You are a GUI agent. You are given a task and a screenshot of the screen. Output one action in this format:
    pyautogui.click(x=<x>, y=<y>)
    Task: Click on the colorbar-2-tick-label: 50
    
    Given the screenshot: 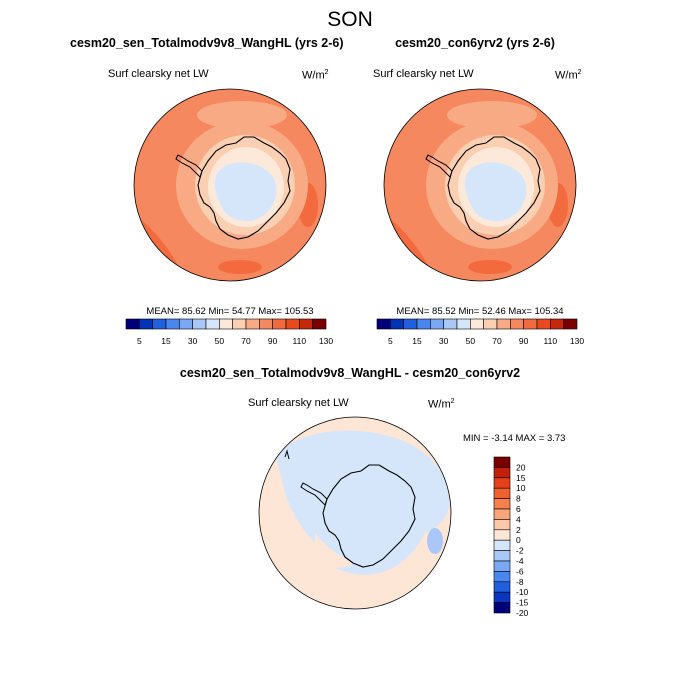 What is the action you would take?
    pyautogui.click(x=471, y=341)
    